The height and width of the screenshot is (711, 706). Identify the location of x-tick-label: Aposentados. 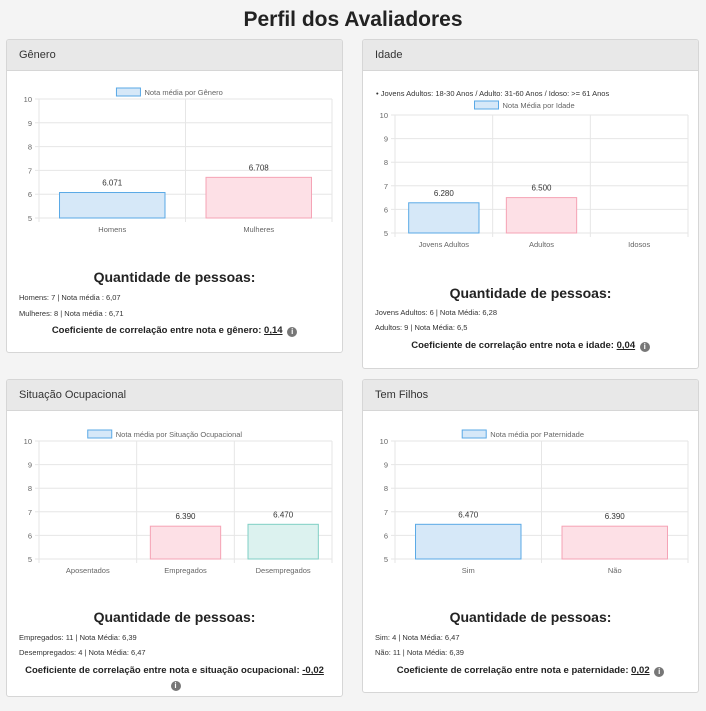
(88, 570).